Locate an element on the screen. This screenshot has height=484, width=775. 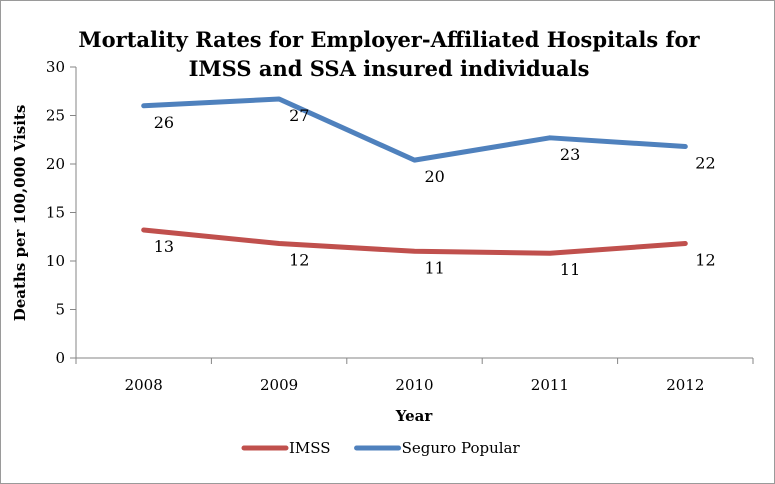
chart-title-line2: IMSS and SSA insured individuals is located at coordinates (389, 68).